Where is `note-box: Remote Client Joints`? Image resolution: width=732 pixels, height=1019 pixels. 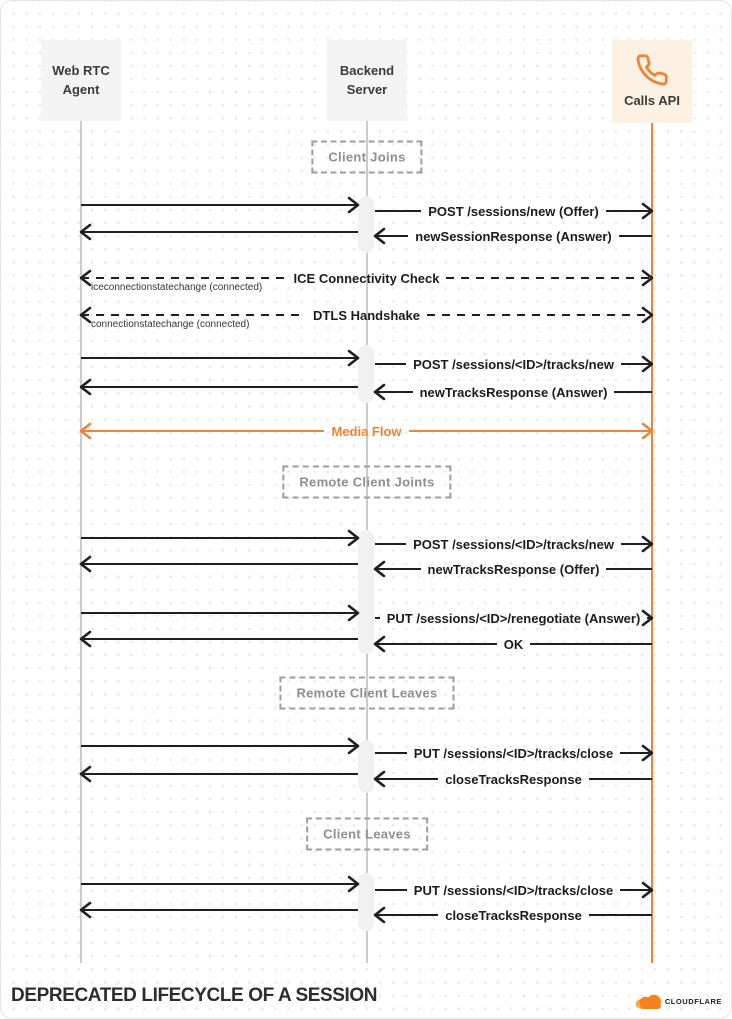 note-box: Remote Client Joints is located at coordinates (367, 482).